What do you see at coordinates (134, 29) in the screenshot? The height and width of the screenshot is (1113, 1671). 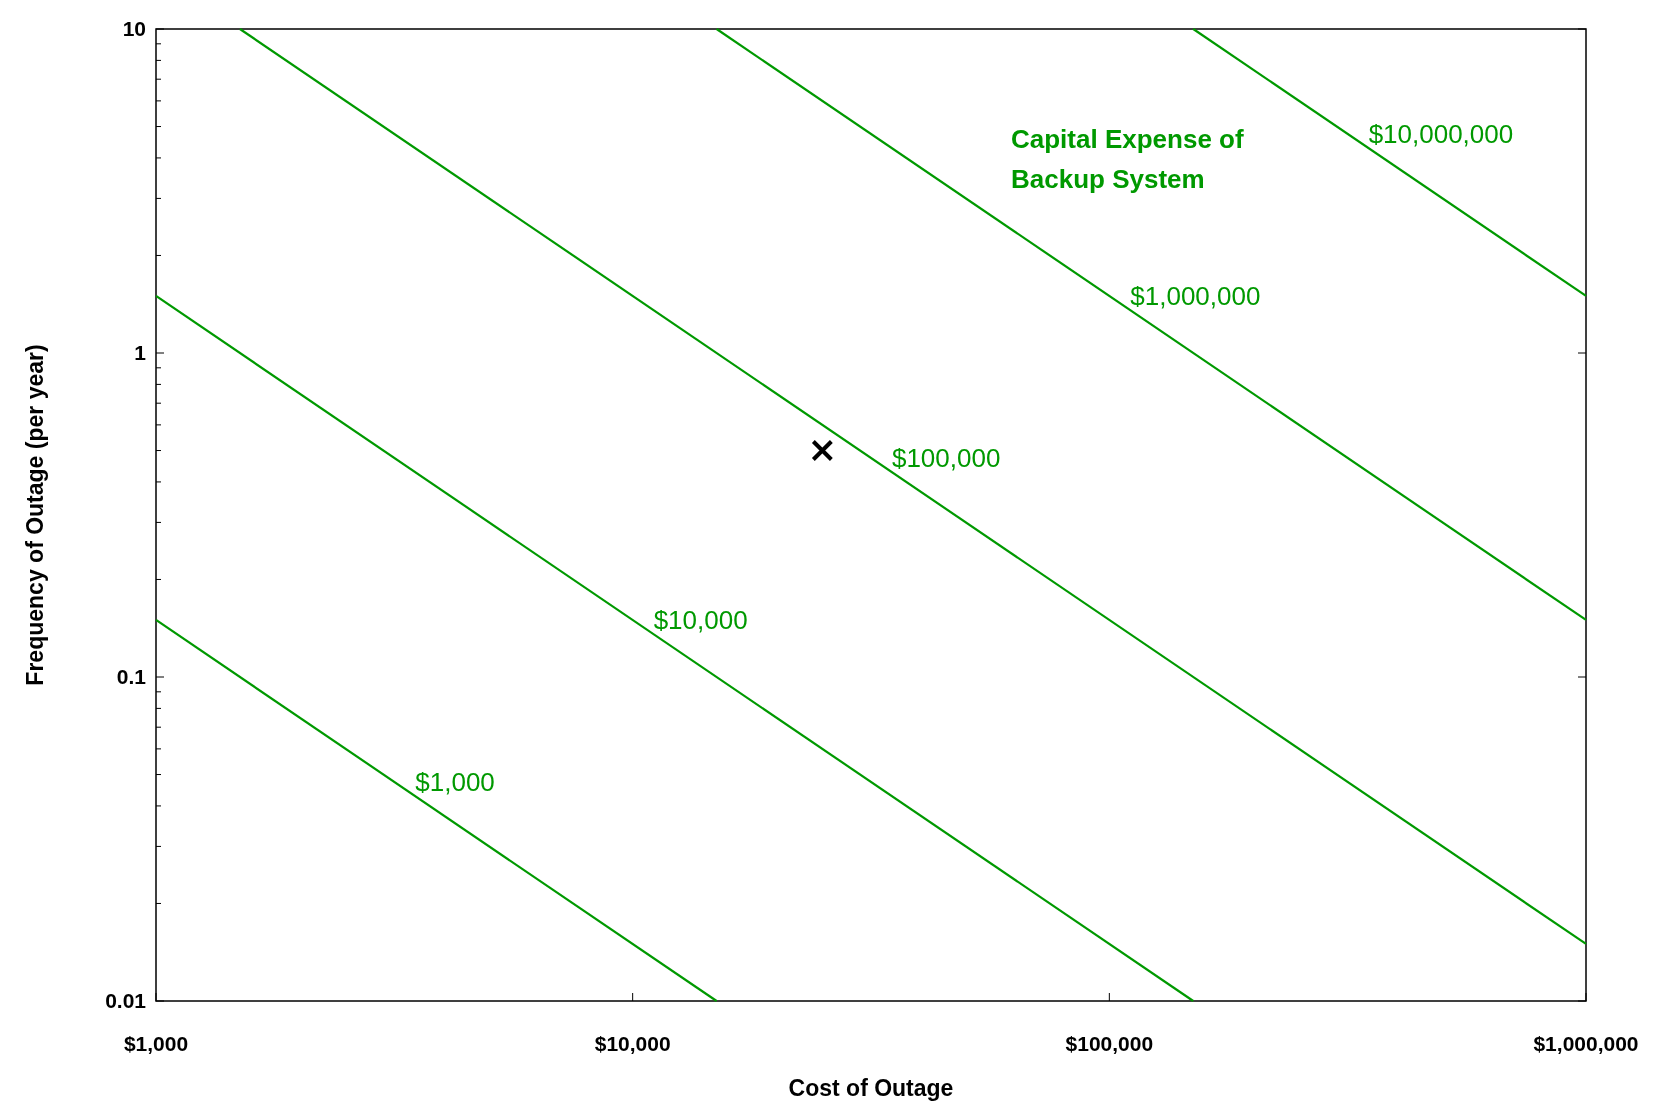 I see `y-tick-label: 10` at bounding box center [134, 29].